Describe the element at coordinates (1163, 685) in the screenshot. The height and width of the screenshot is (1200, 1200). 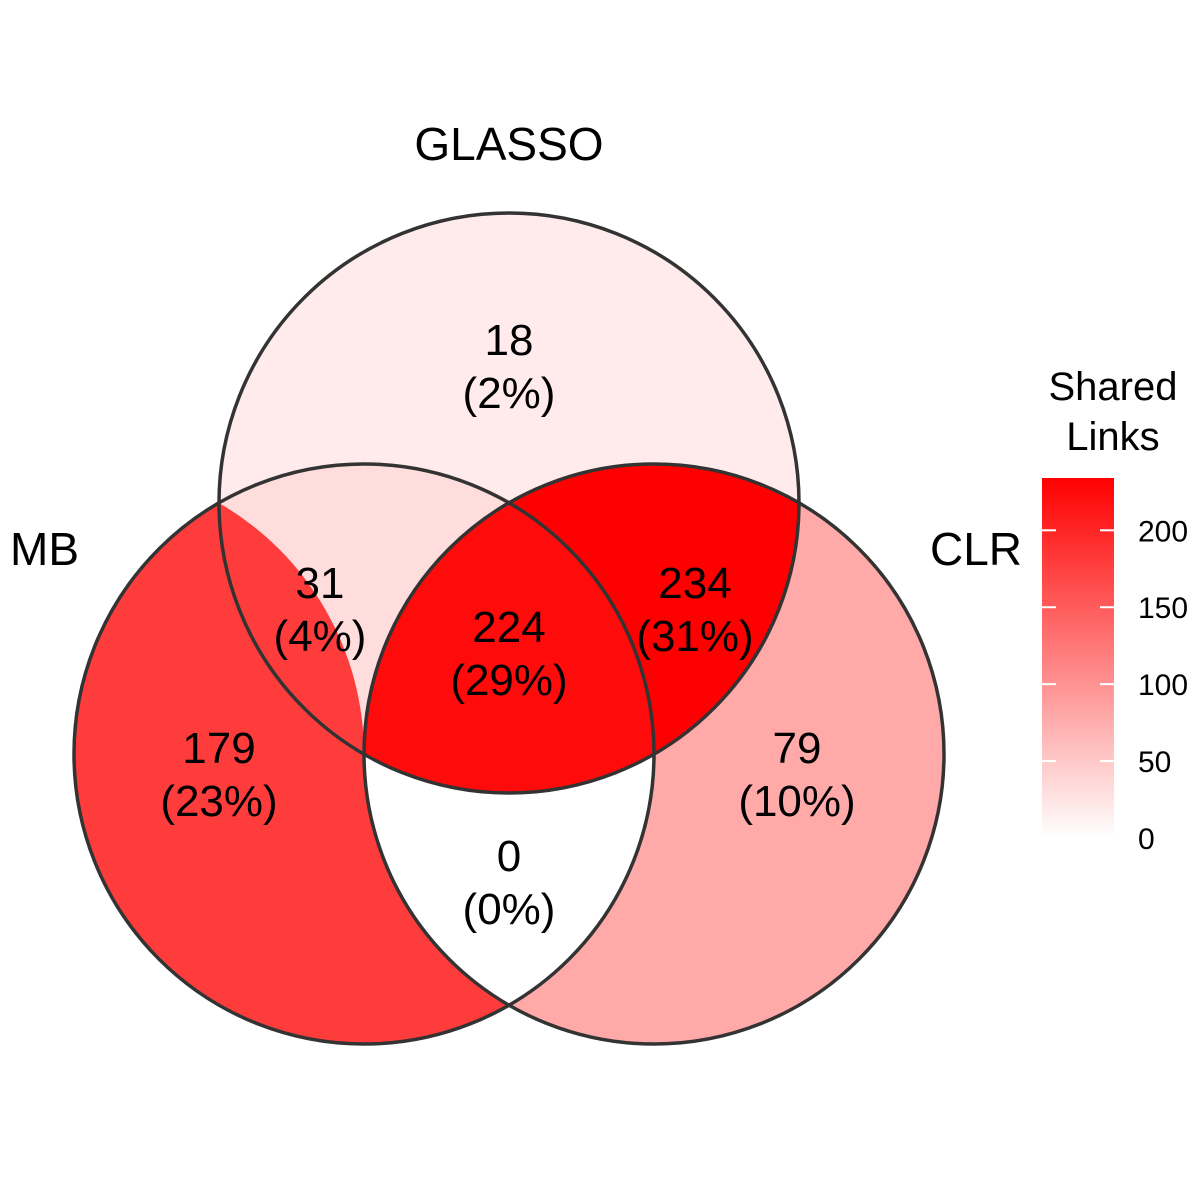
I see `legend-tick-label: 100` at that location.